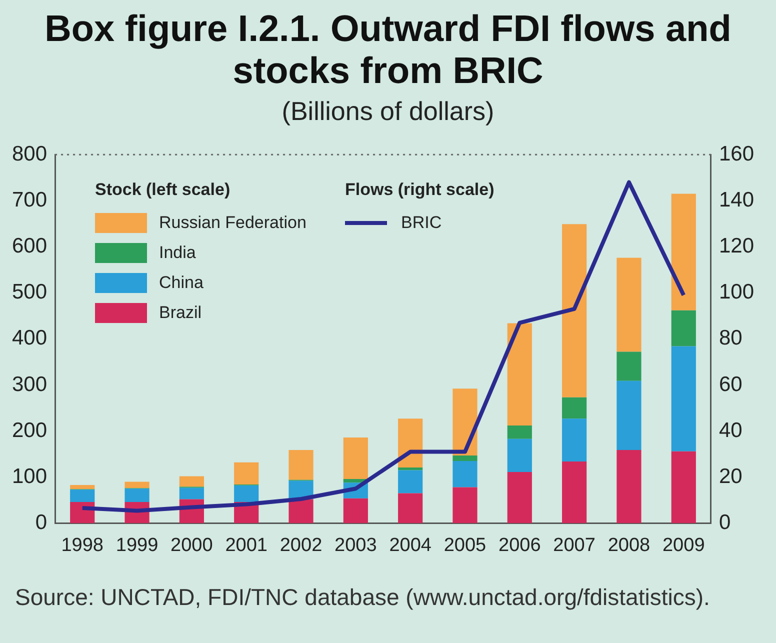  What do you see at coordinates (232, 223) in the screenshot?
I see `legend-label: Russian Federation` at bounding box center [232, 223].